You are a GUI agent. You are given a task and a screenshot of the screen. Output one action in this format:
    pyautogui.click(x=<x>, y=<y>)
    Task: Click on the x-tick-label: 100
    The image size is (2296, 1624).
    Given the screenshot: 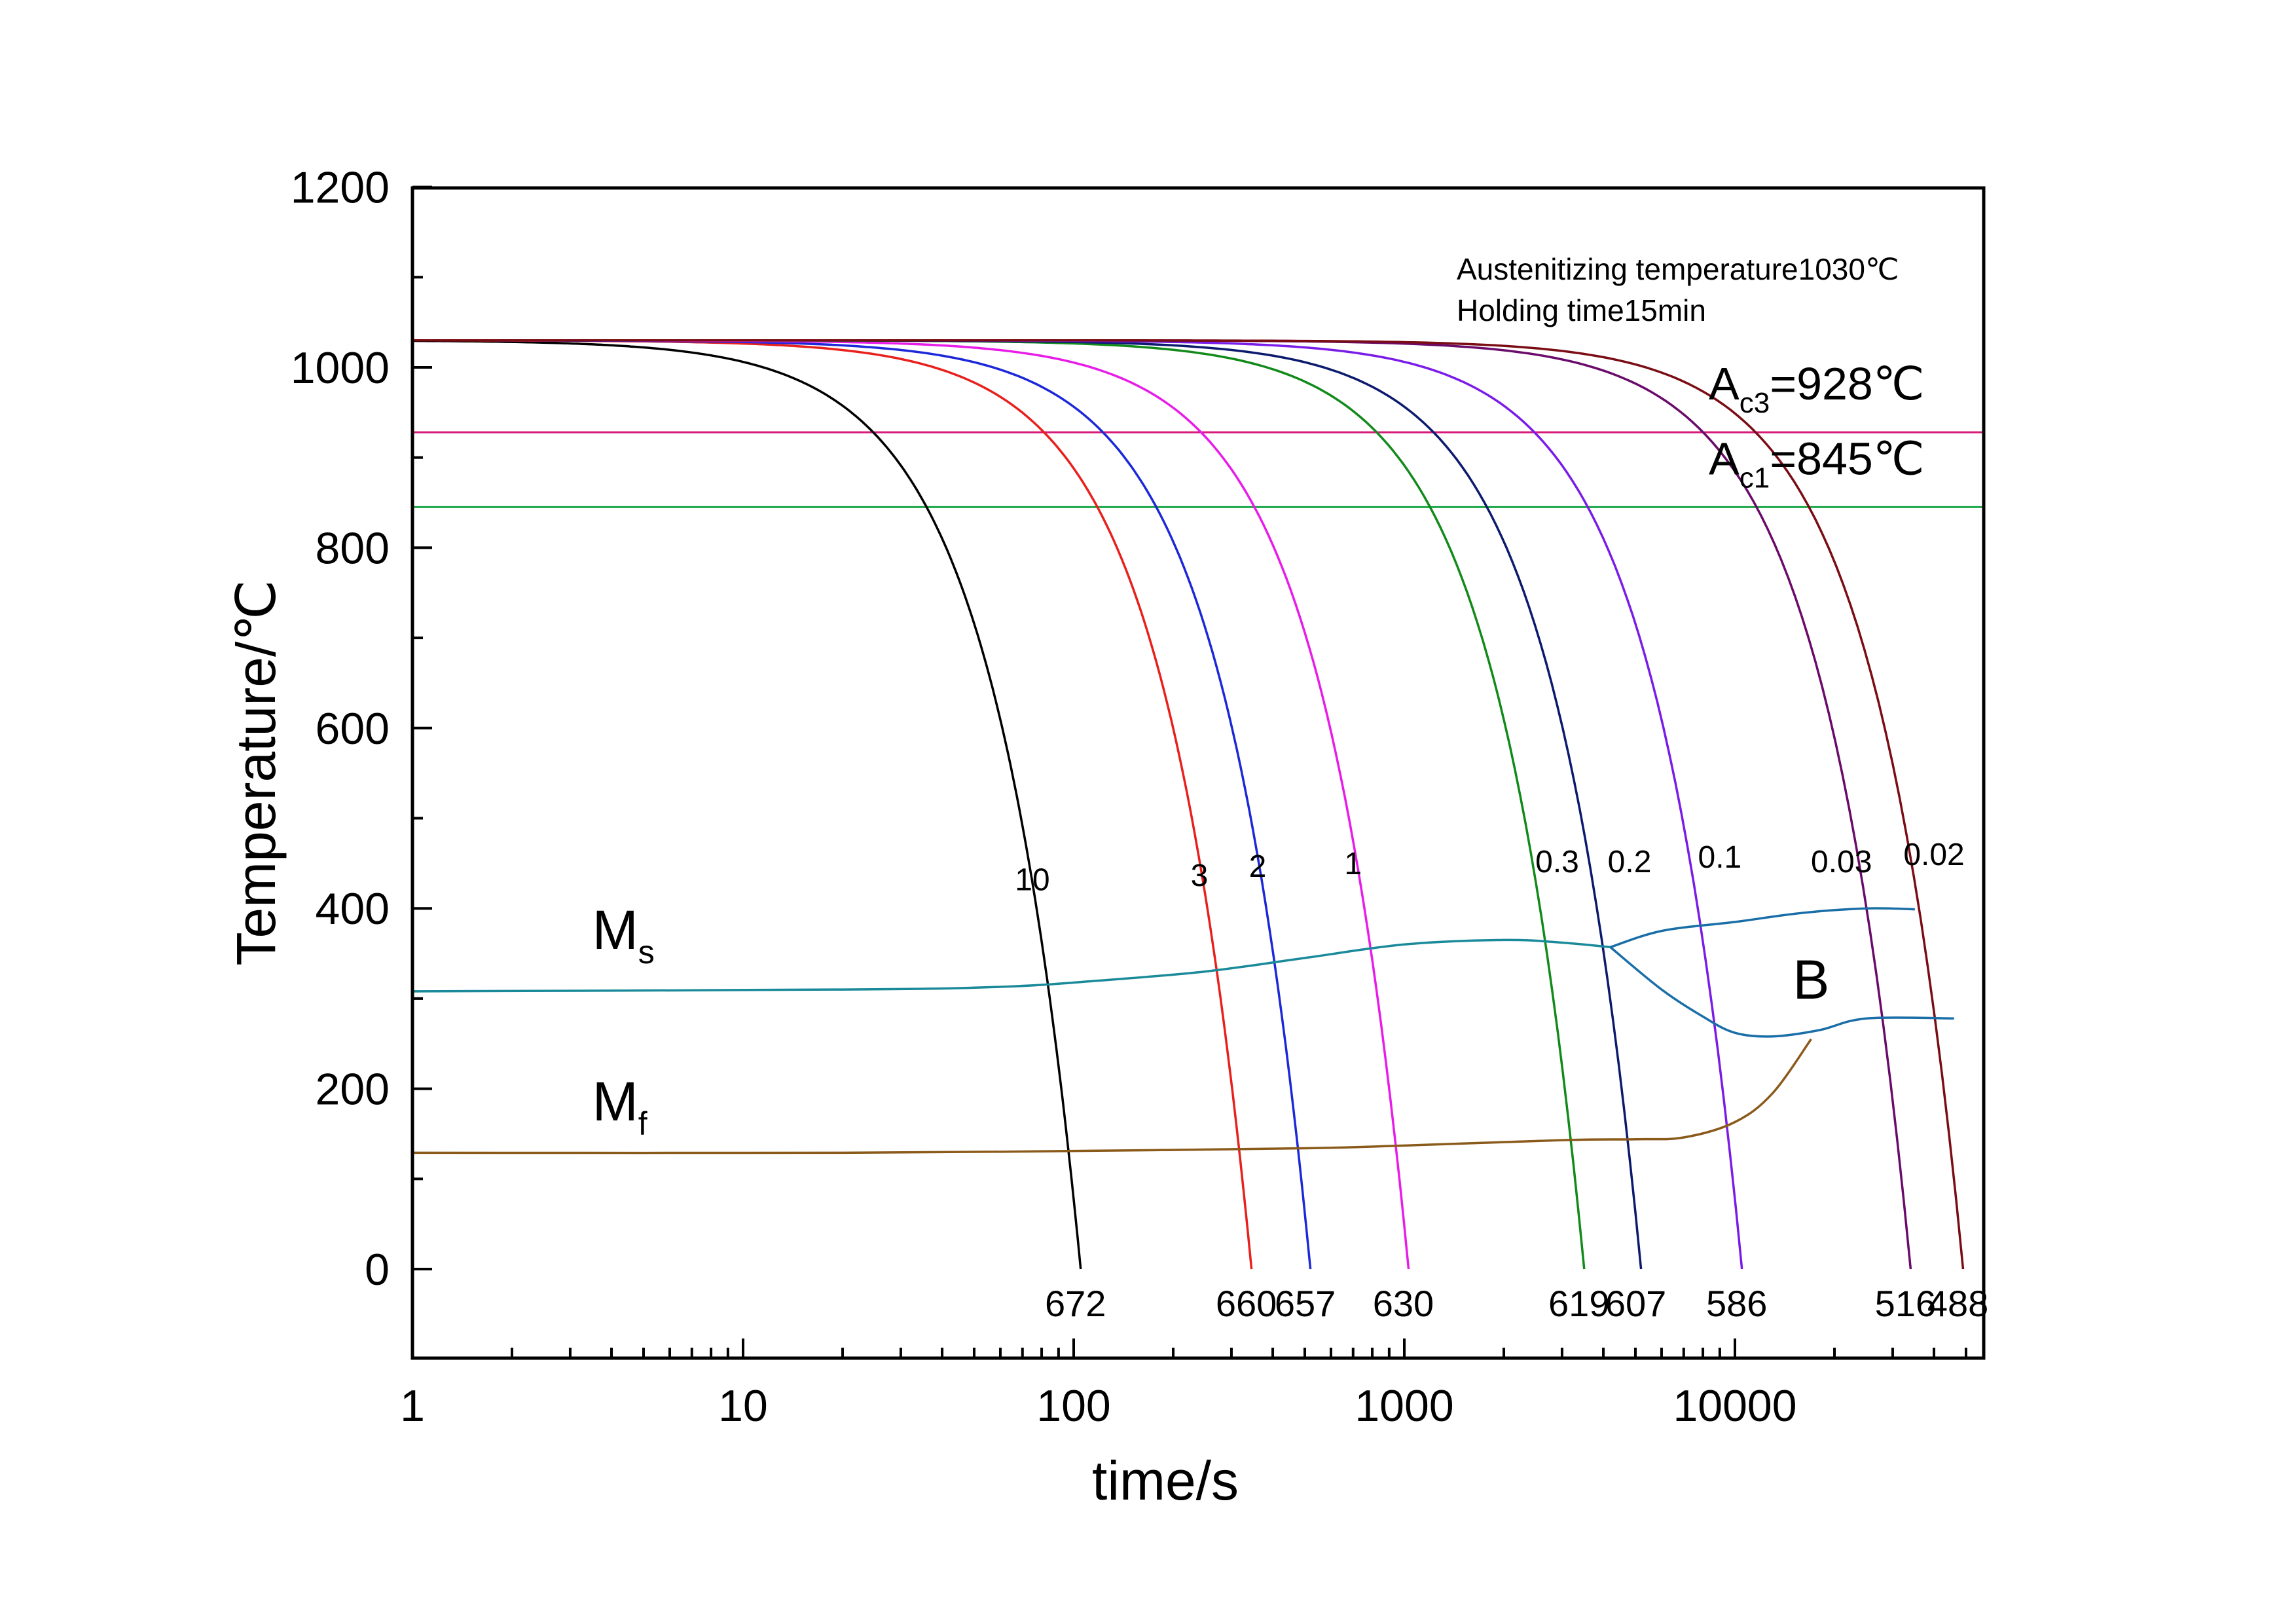 What is the action you would take?
    pyautogui.click(x=1073, y=1406)
    